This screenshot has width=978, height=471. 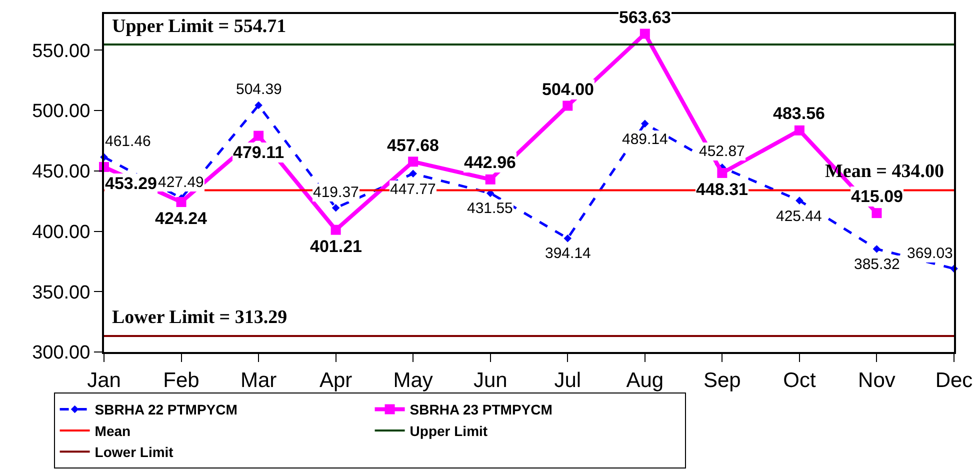 I want to click on data-label: 453.29, so click(x=131, y=183).